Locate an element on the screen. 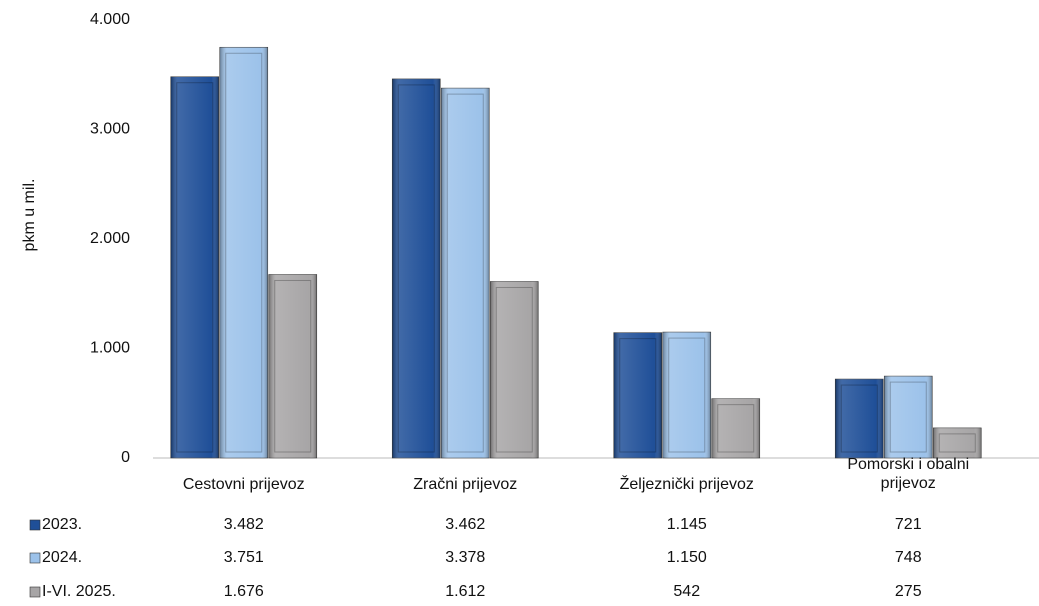 This screenshot has width=1039, height=606. y-tick-label: 4.000 is located at coordinates (110, 19).